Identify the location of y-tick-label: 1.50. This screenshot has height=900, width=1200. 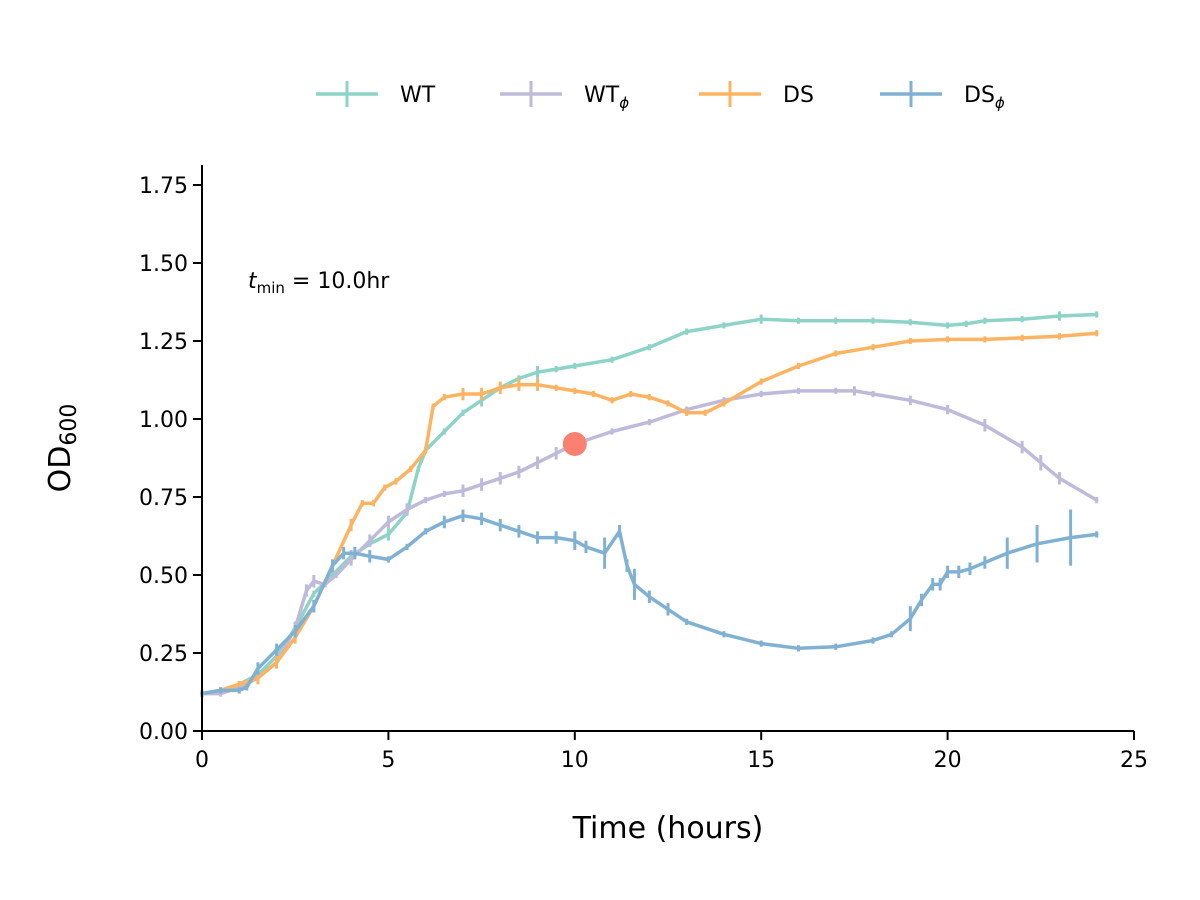
(163, 264).